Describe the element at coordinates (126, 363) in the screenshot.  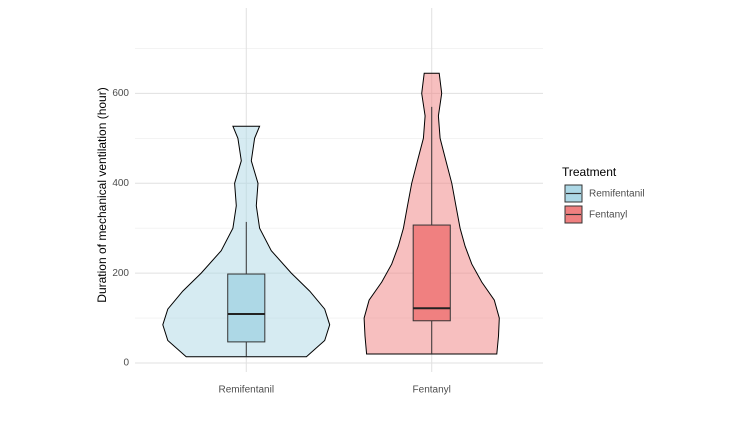
I see `y-tick-label: 0` at that location.